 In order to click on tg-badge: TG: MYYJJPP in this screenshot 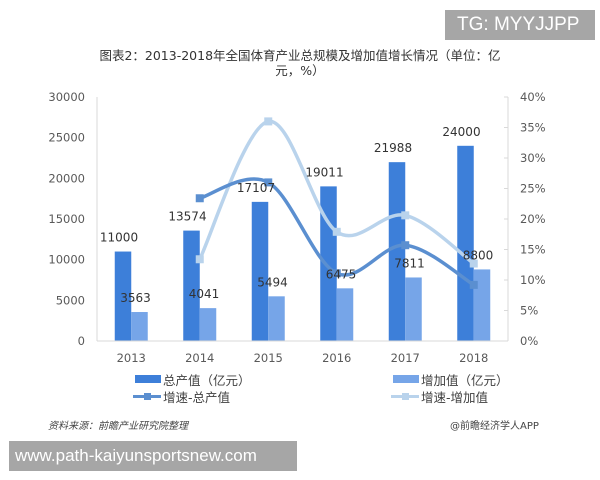, I will do `click(520, 25)`.